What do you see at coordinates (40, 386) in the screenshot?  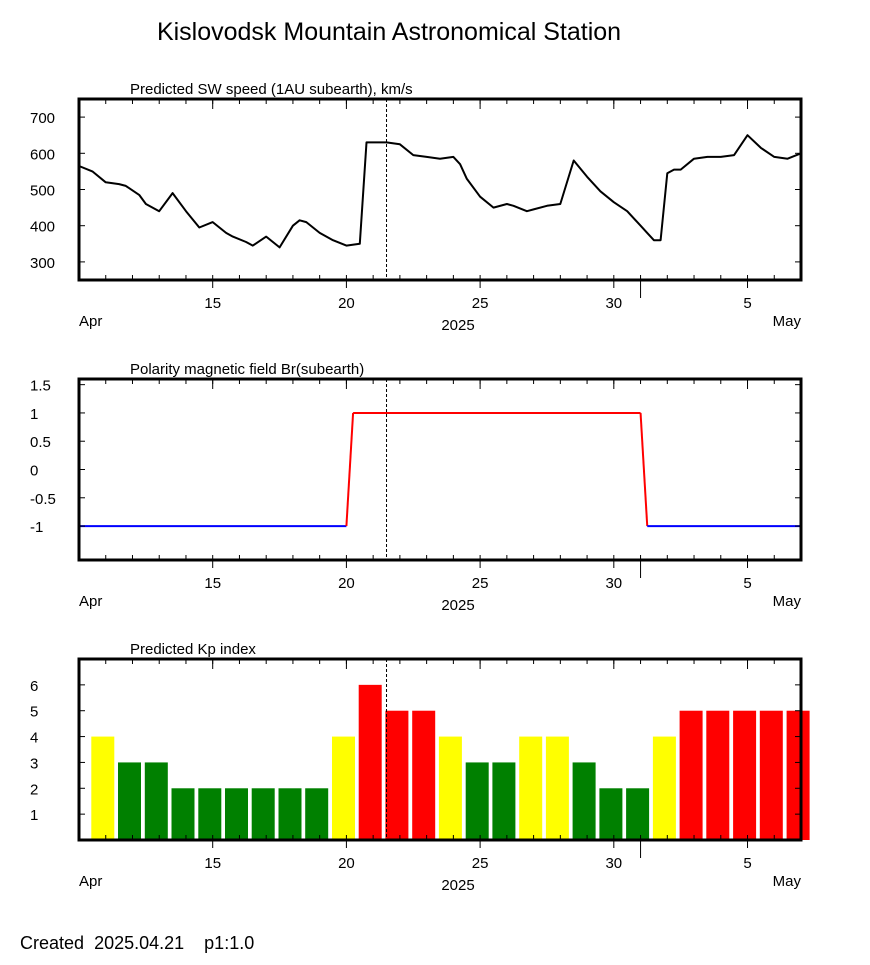 I see `y-tick-label: 1.5` at bounding box center [40, 386].